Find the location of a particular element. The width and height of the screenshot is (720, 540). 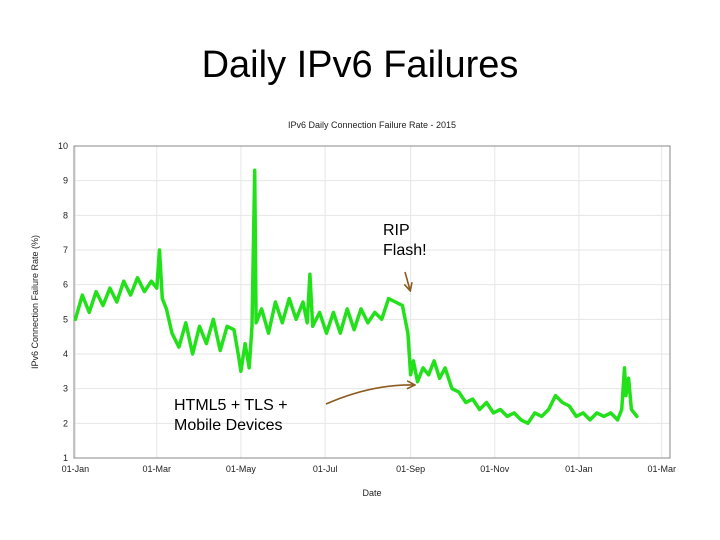

y-axis: 1 2 3 4 5 6 7 8 9 10 is located at coordinates (63, 302).